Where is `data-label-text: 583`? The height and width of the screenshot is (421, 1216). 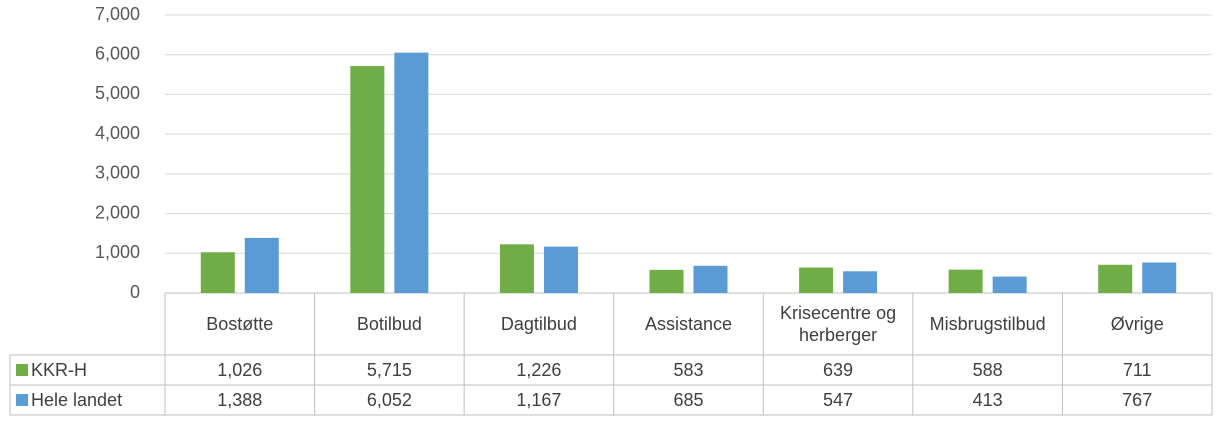 data-label-text: 583 is located at coordinates (688, 370).